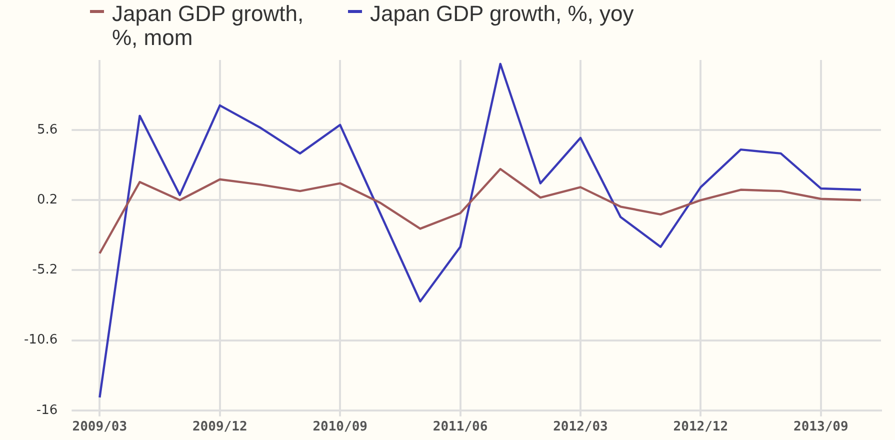 This screenshot has width=895, height=440. I want to click on y-tick-label: -16, so click(47, 410).